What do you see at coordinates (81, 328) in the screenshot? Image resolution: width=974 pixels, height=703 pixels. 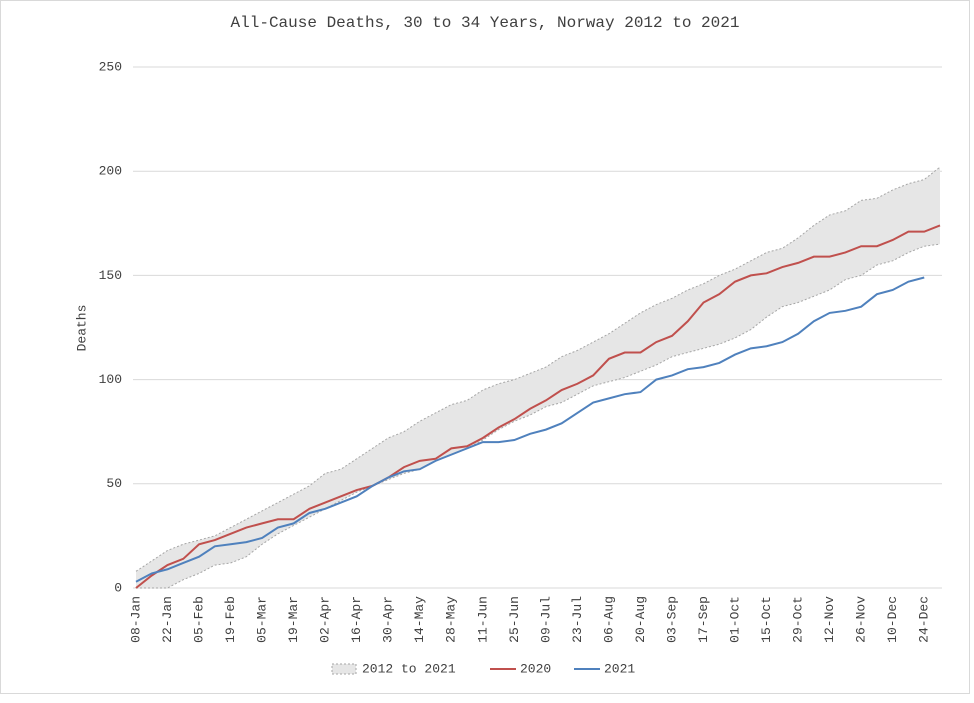 I see `y-axis-label: Deaths` at bounding box center [81, 328].